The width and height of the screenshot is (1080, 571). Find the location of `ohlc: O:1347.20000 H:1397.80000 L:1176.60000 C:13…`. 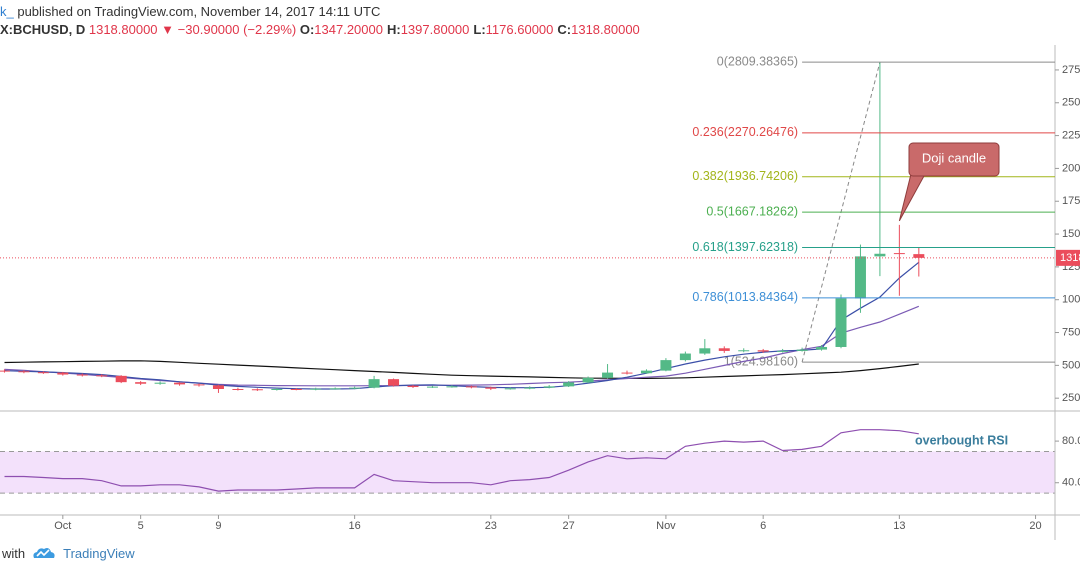

ohlc: O:1347.20000 H:1397.80000 L:1176.60000 C:13… is located at coordinates (472, 29).